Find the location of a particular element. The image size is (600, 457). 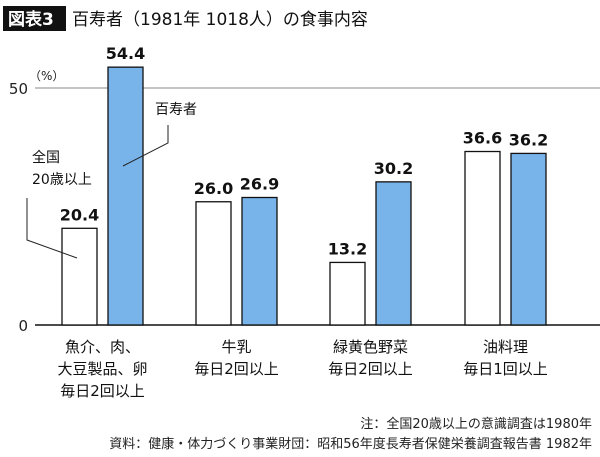

y-axis-unit: （%） is located at coordinates (46, 76).